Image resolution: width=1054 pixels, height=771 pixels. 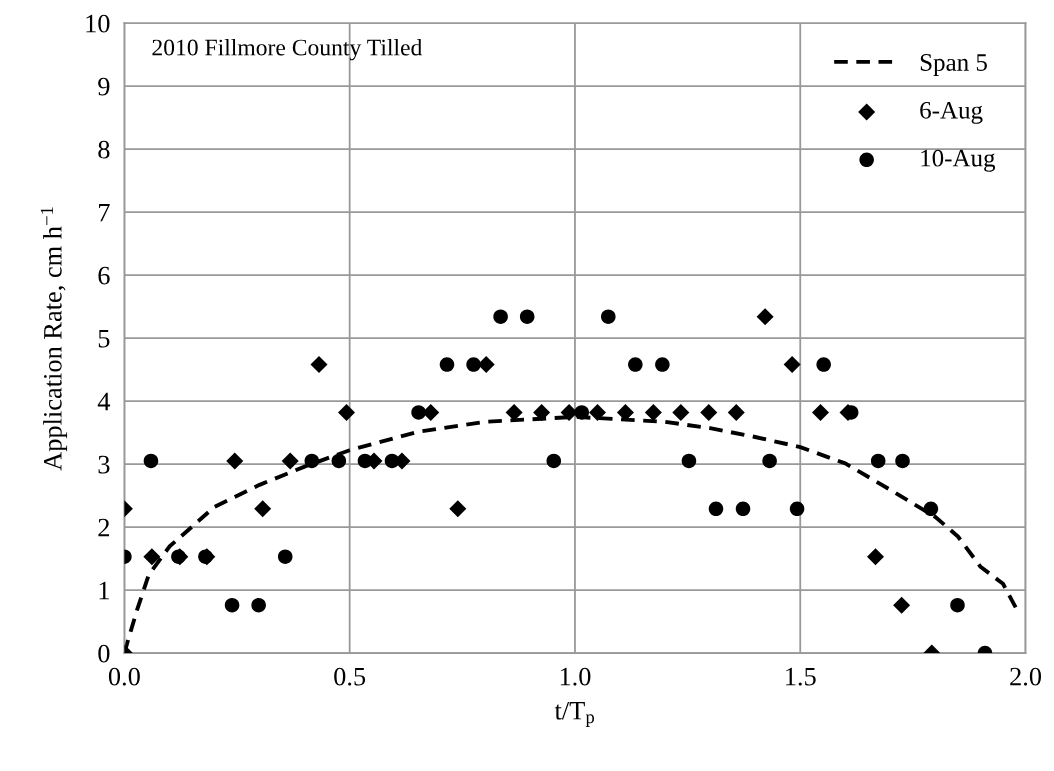 What do you see at coordinates (104, 149) in the screenshot?
I see `y-tick-label: 8` at bounding box center [104, 149].